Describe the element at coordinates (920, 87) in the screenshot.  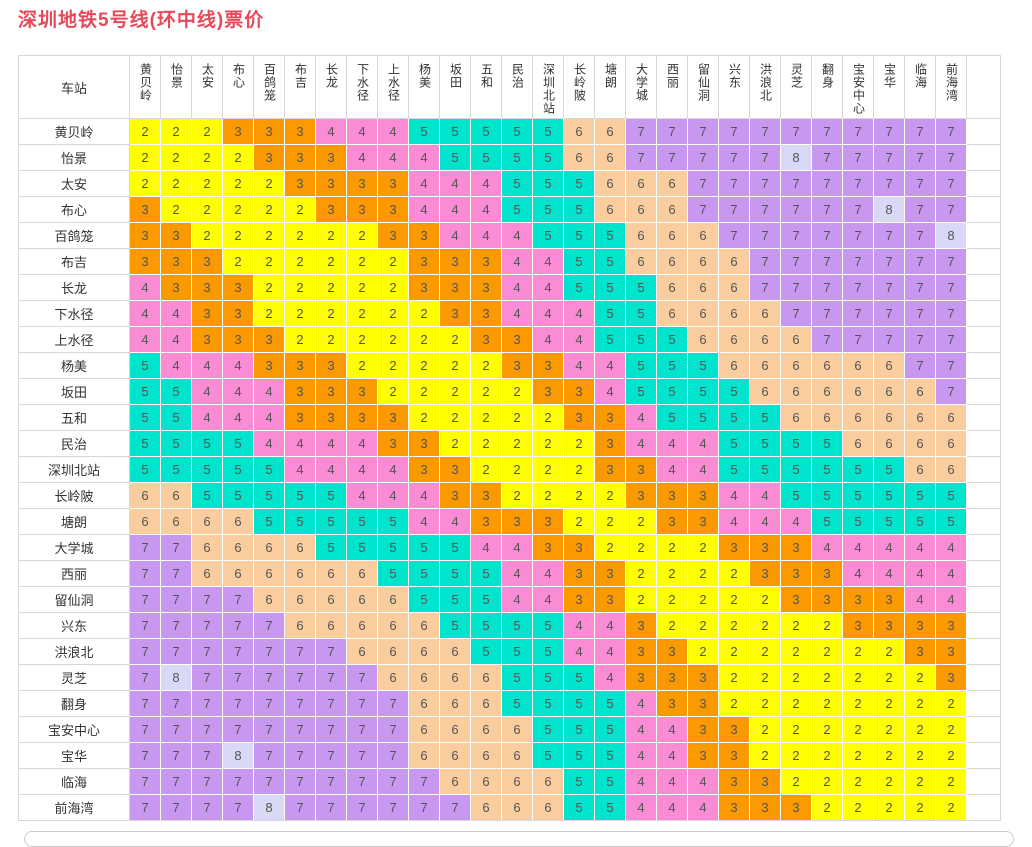
I see `column-header-station: 临海` at that location.